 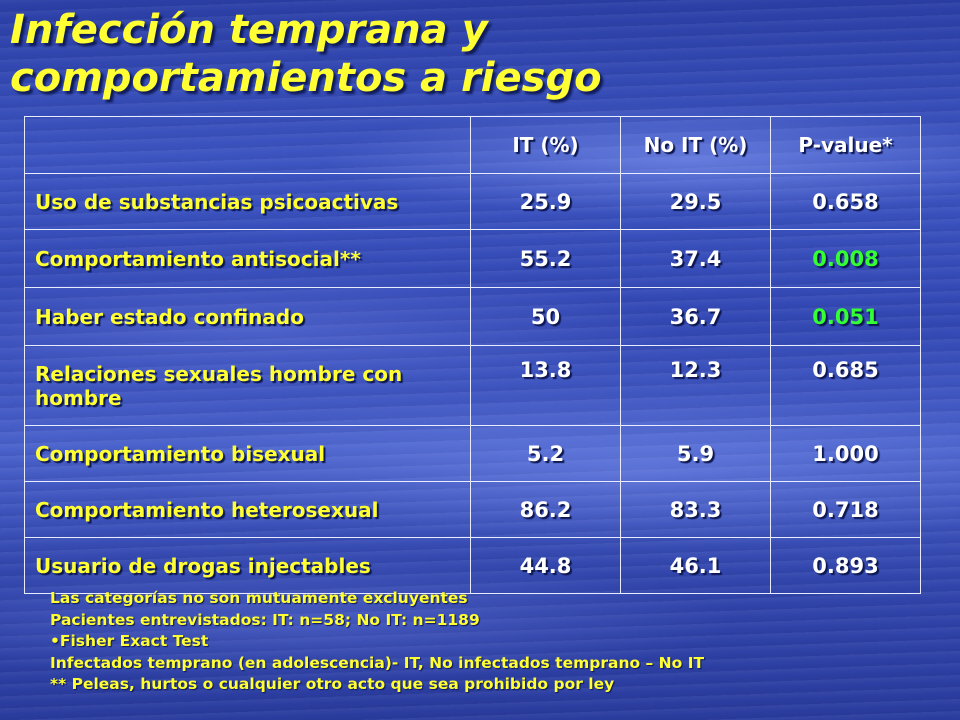 What do you see at coordinates (545, 453) in the screenshot?
I see `it-value: 5.2` at bounding box center [545, 453].